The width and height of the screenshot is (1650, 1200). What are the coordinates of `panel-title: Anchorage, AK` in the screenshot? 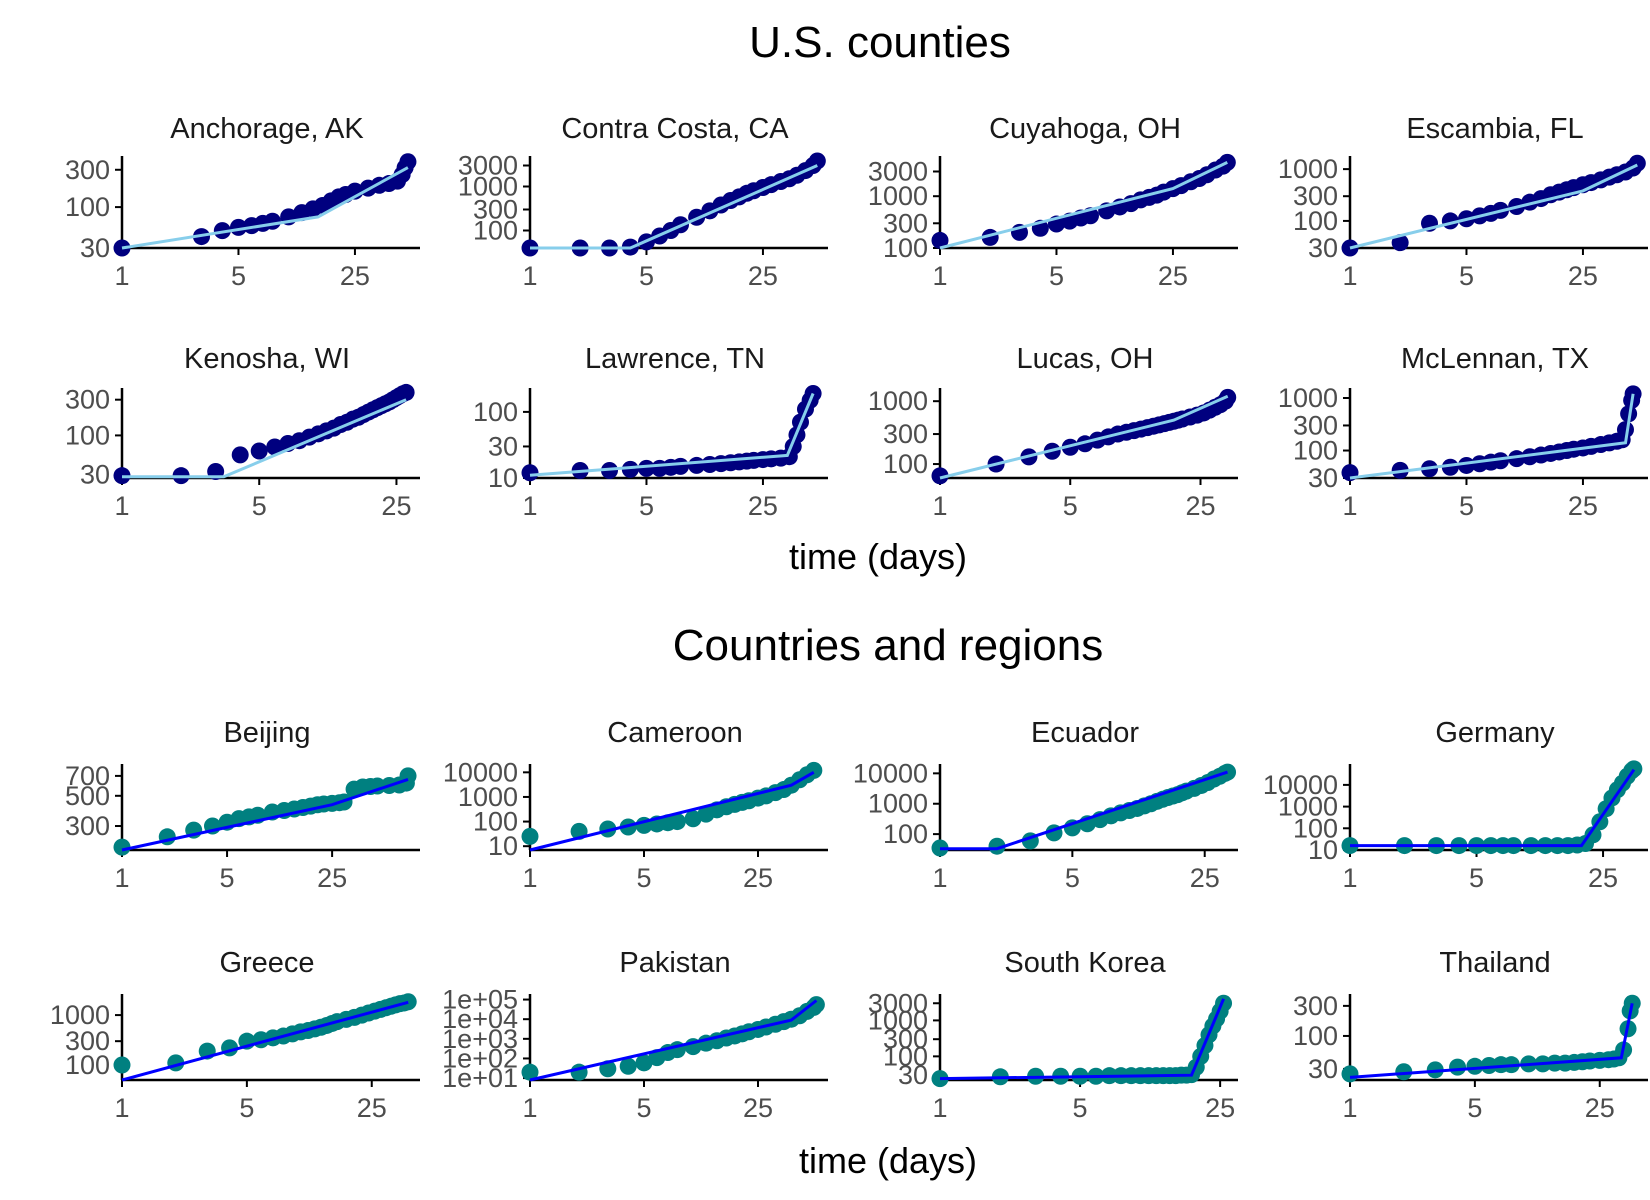 It's located at (267, 129).